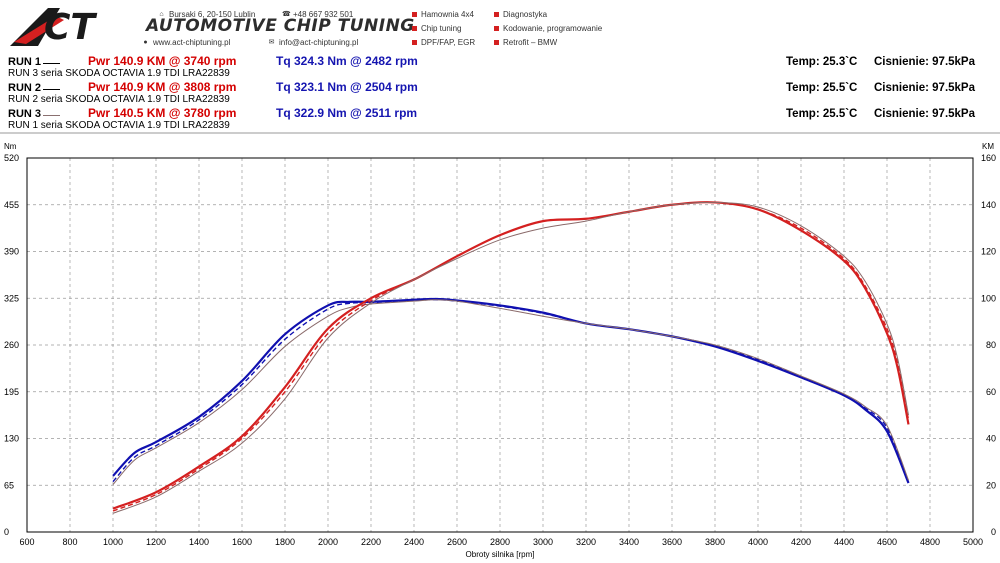  I want to click on y-right-tick-label: 160, so click(988, 158).